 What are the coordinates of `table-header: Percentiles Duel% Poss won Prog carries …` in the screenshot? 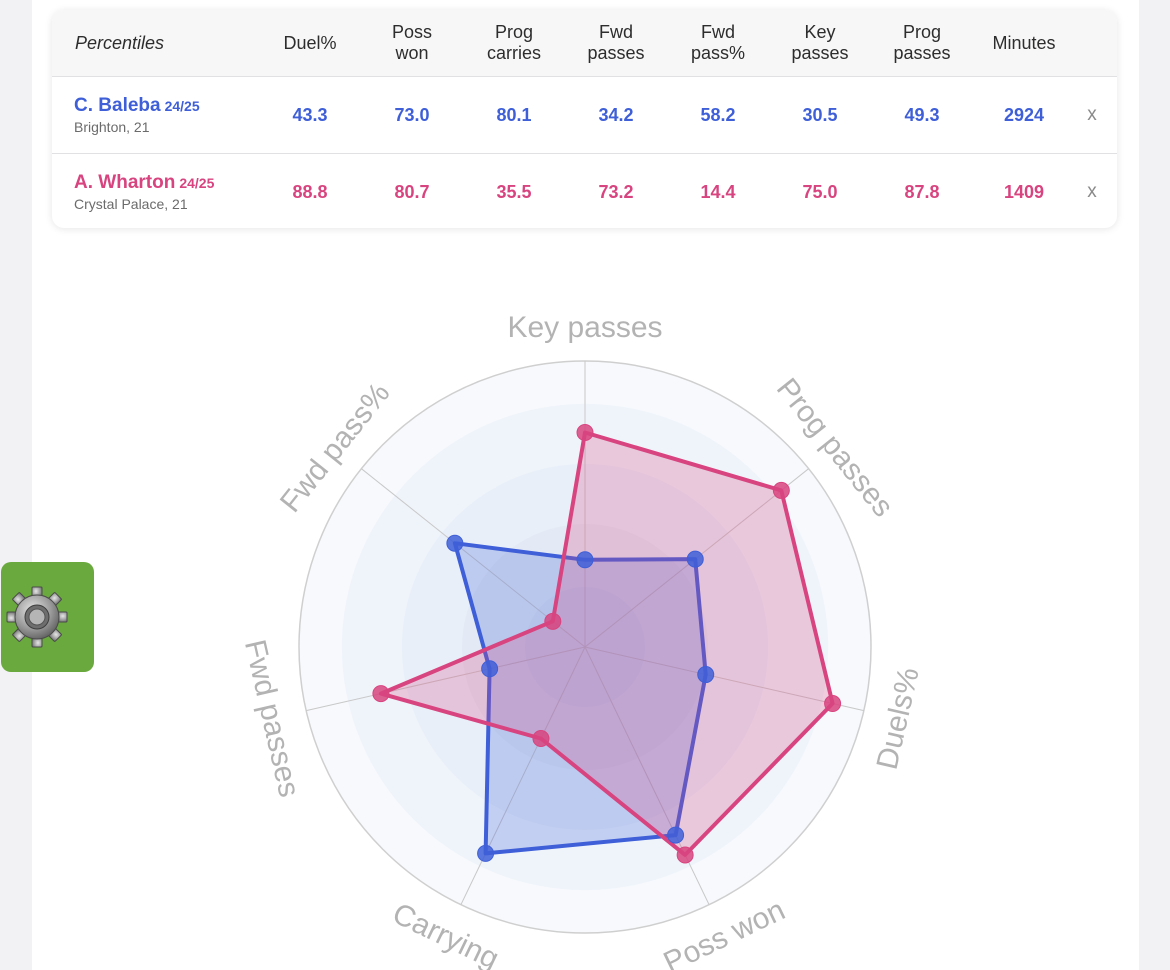 It's located at (584, 43).